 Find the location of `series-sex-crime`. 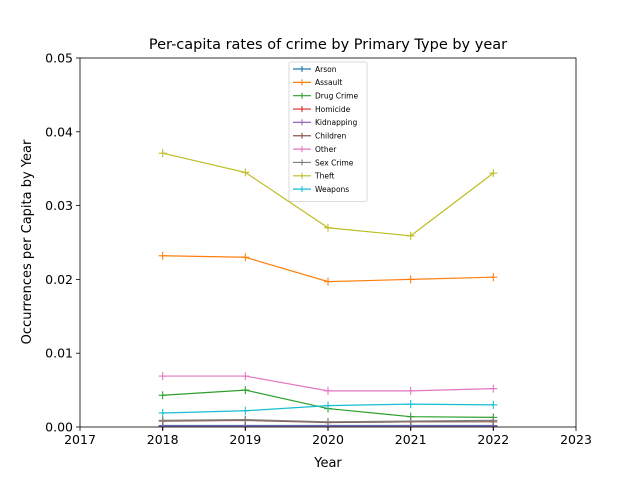

series-sex-crime is located at coordinates (328, 420).